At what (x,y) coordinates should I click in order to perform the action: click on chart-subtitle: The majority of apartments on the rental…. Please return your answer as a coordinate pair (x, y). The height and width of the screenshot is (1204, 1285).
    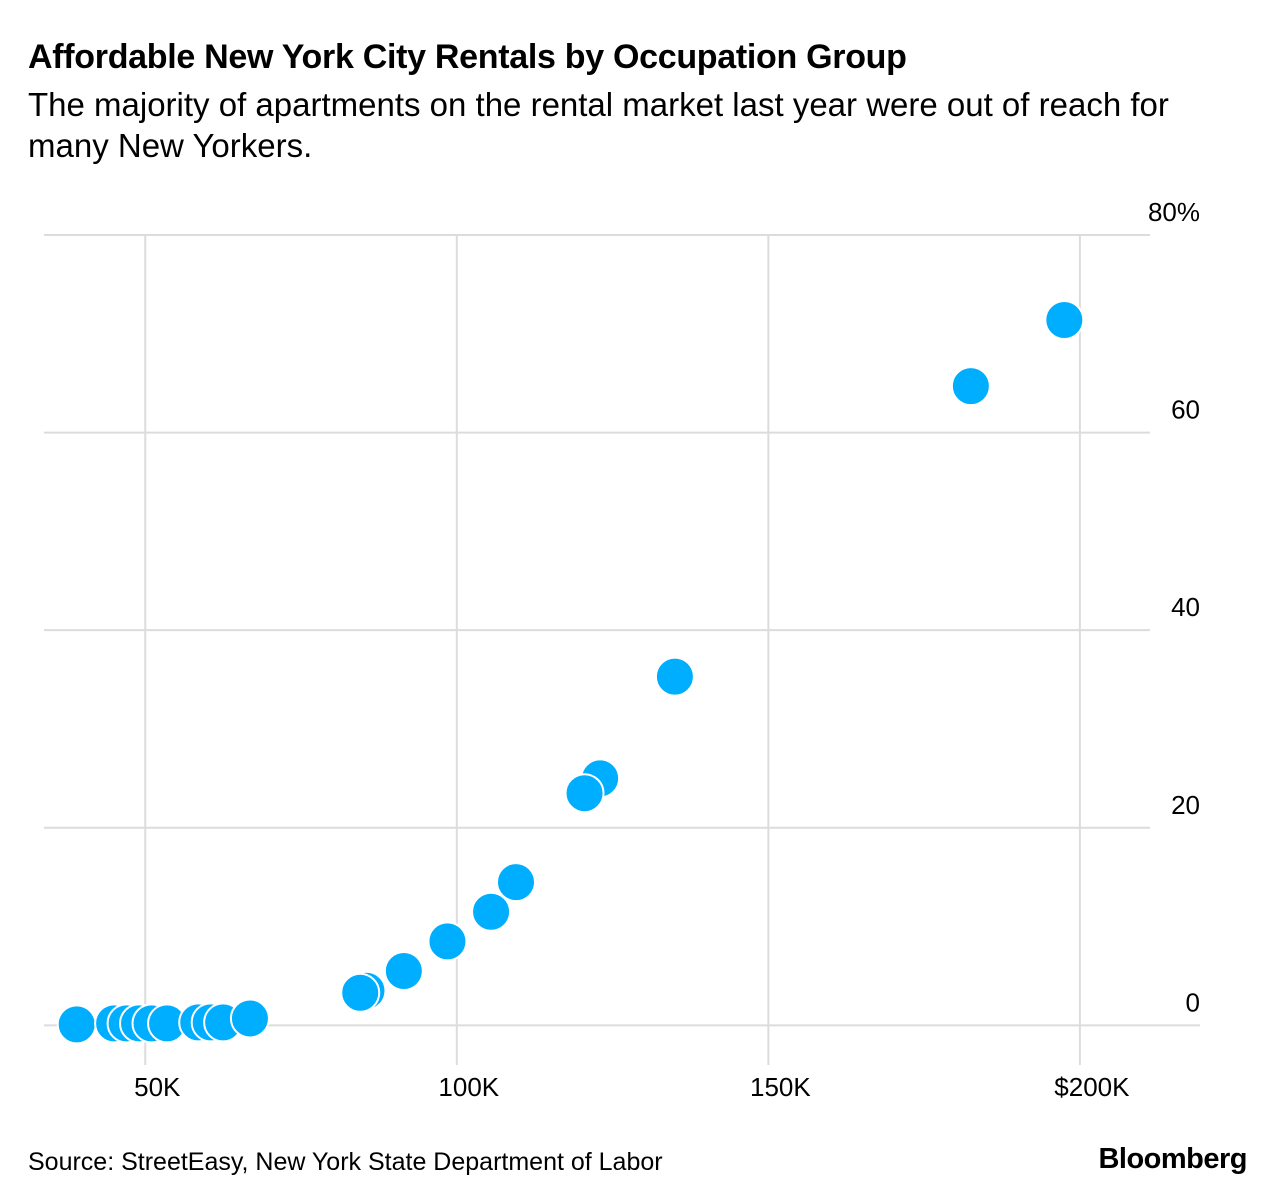
    Looking at the image, I should click on (598, 125).